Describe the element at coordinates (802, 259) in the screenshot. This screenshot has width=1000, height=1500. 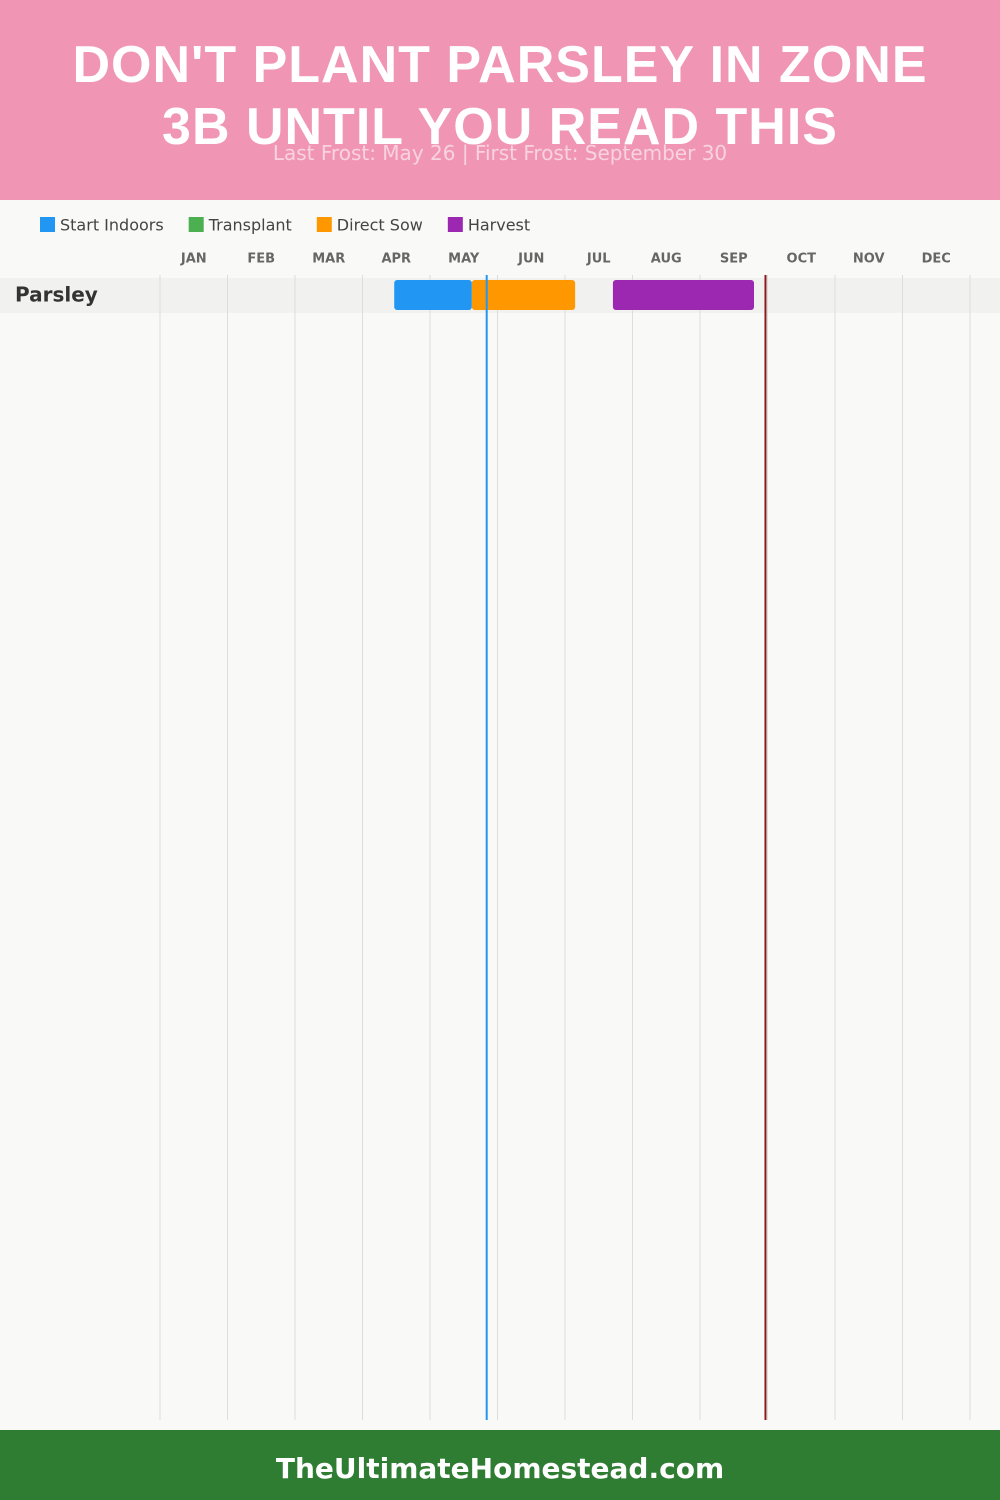
I see `x-tick-label: OCT` at that location.